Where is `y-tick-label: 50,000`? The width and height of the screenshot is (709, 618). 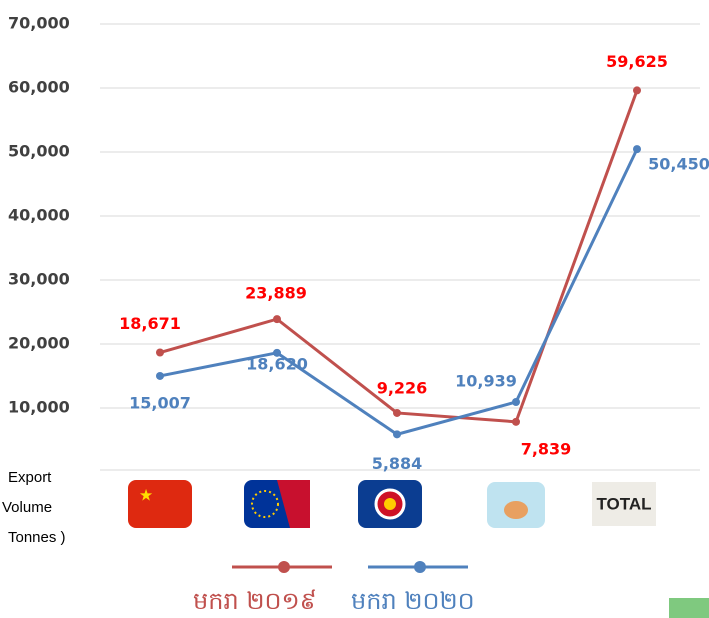 y-tick-label: 50,000 is located at coordinates (39, 151).